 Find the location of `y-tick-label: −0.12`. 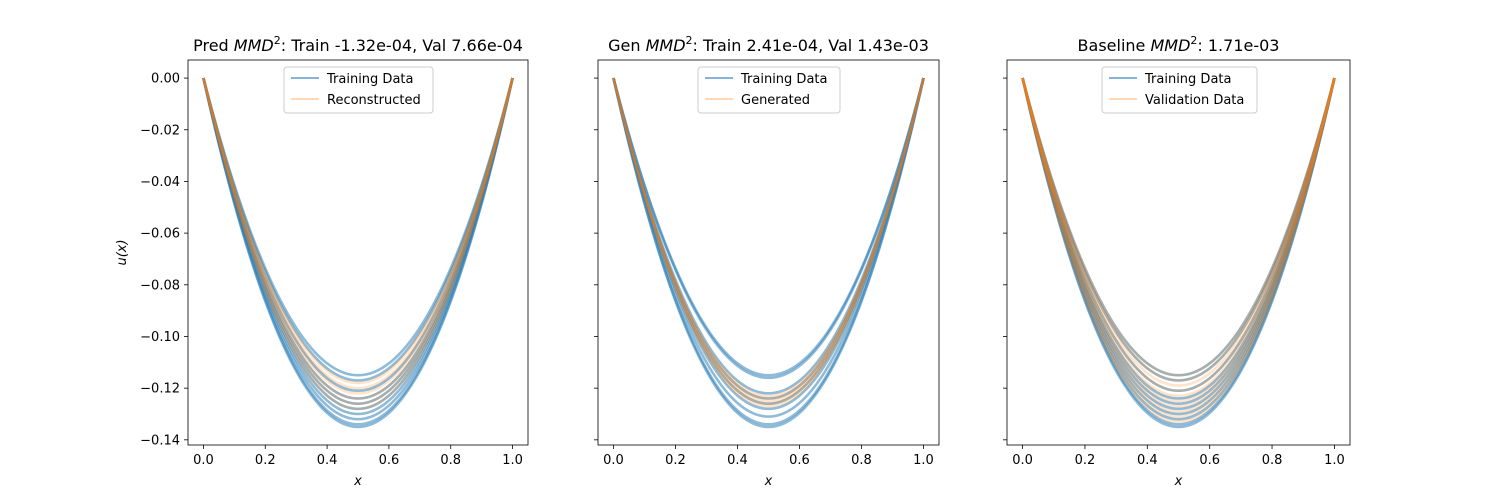

y-tick-label: −0.12 is located at coordinates (160, 389).